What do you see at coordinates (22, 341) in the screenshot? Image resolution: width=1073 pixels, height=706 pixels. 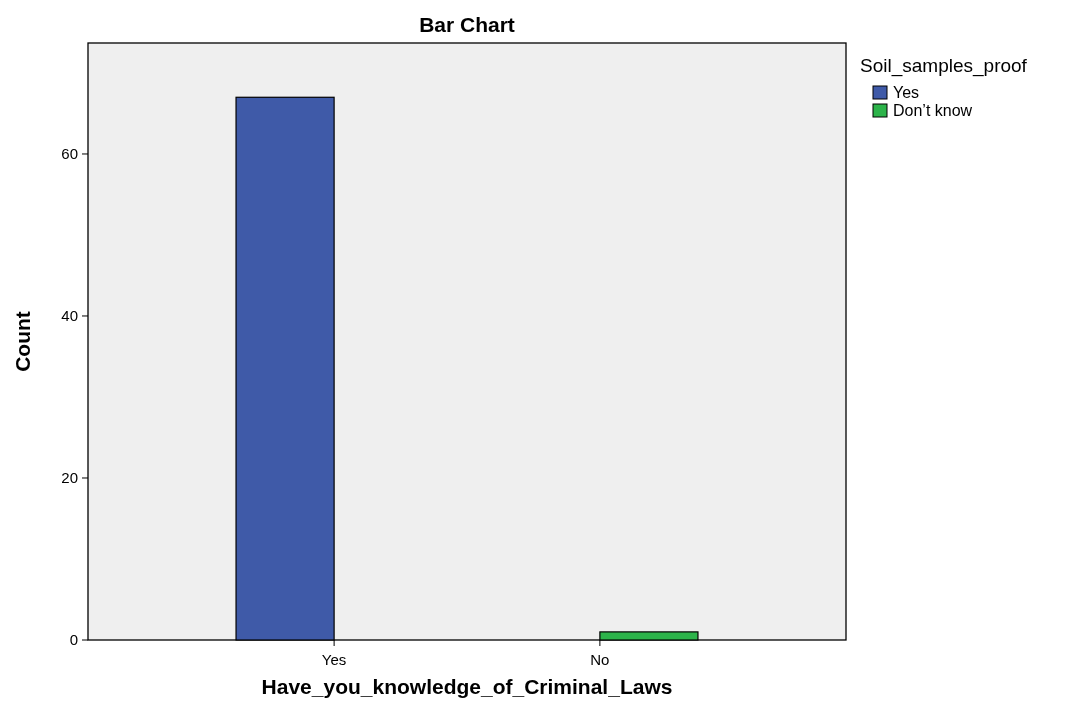 I see `y-axis-title: Count` at bounding box center [22, 341].